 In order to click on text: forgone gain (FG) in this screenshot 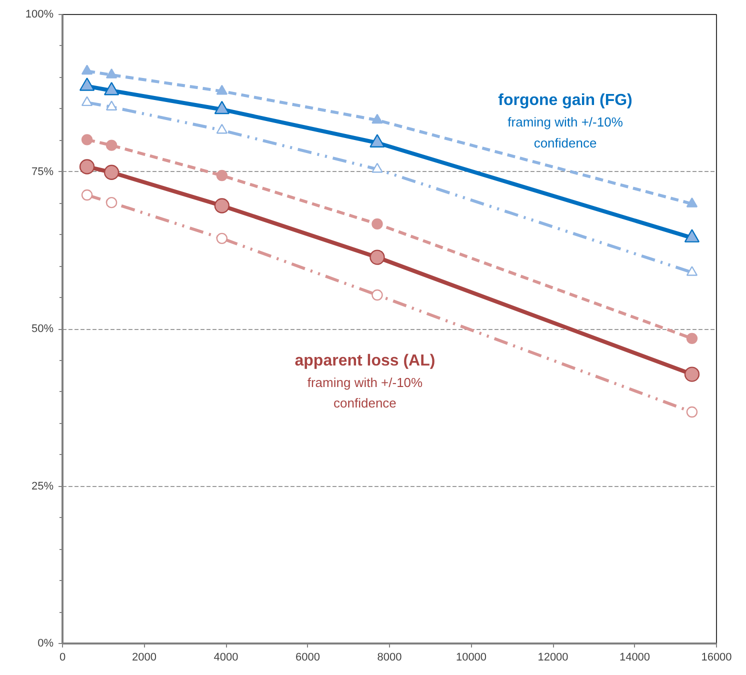, I will do `click(565, 101)`.